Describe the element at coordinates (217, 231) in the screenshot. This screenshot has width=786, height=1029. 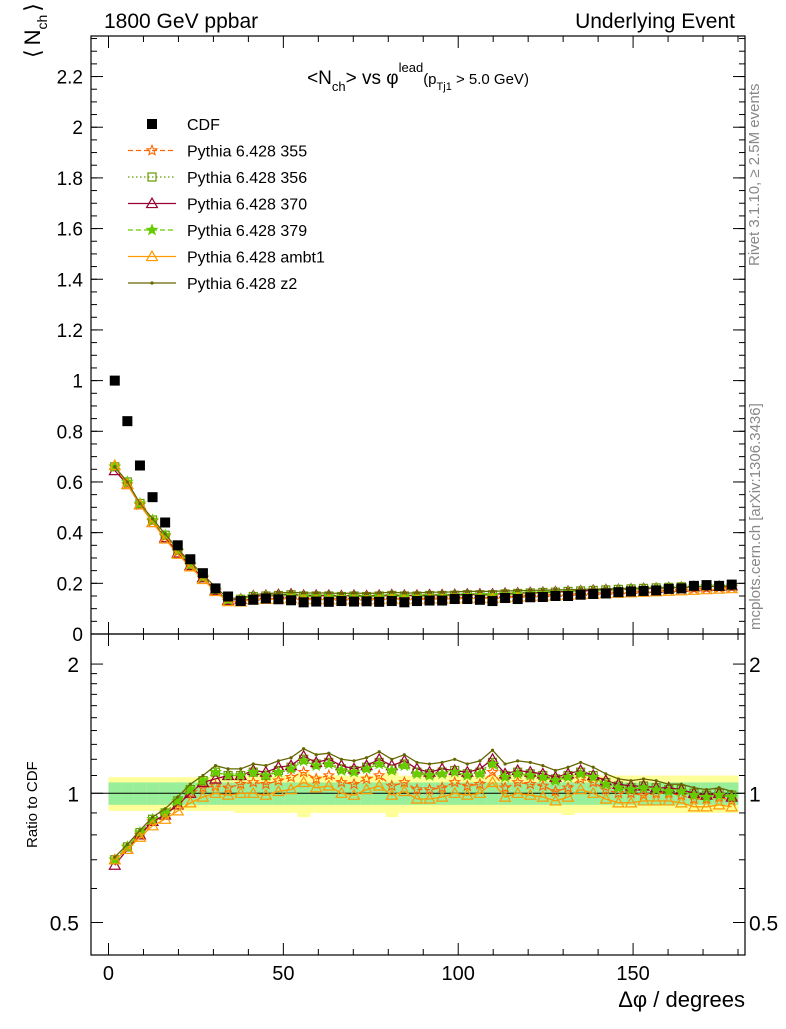
I see `legend-entry: Pythia 6.428 379` at that location.